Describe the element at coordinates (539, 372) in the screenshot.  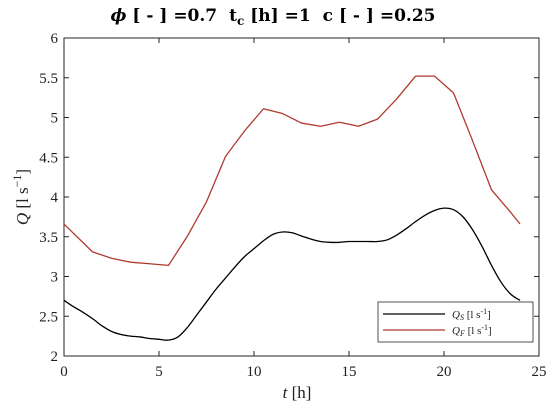
I see `x-tick-label: 25` at that location.